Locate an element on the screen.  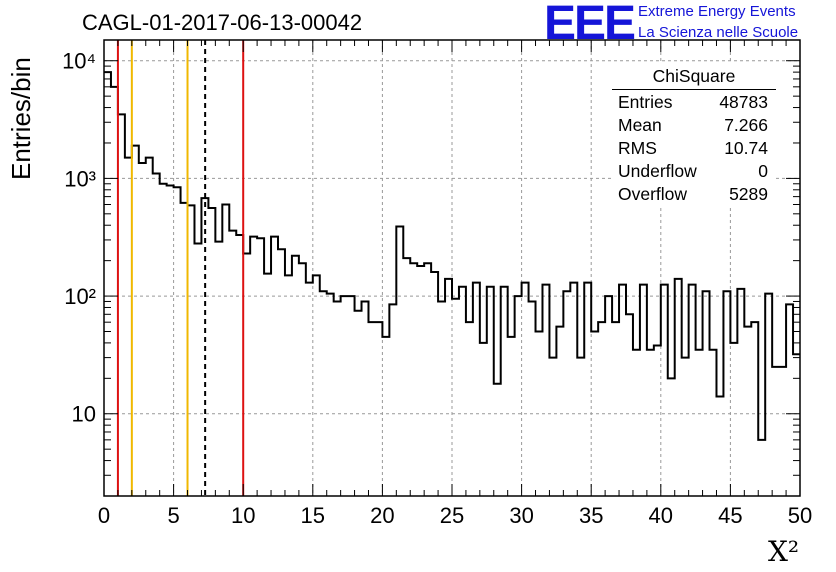
stats-row-rms: RMS 10.74 is located at coordinates (694, 149).